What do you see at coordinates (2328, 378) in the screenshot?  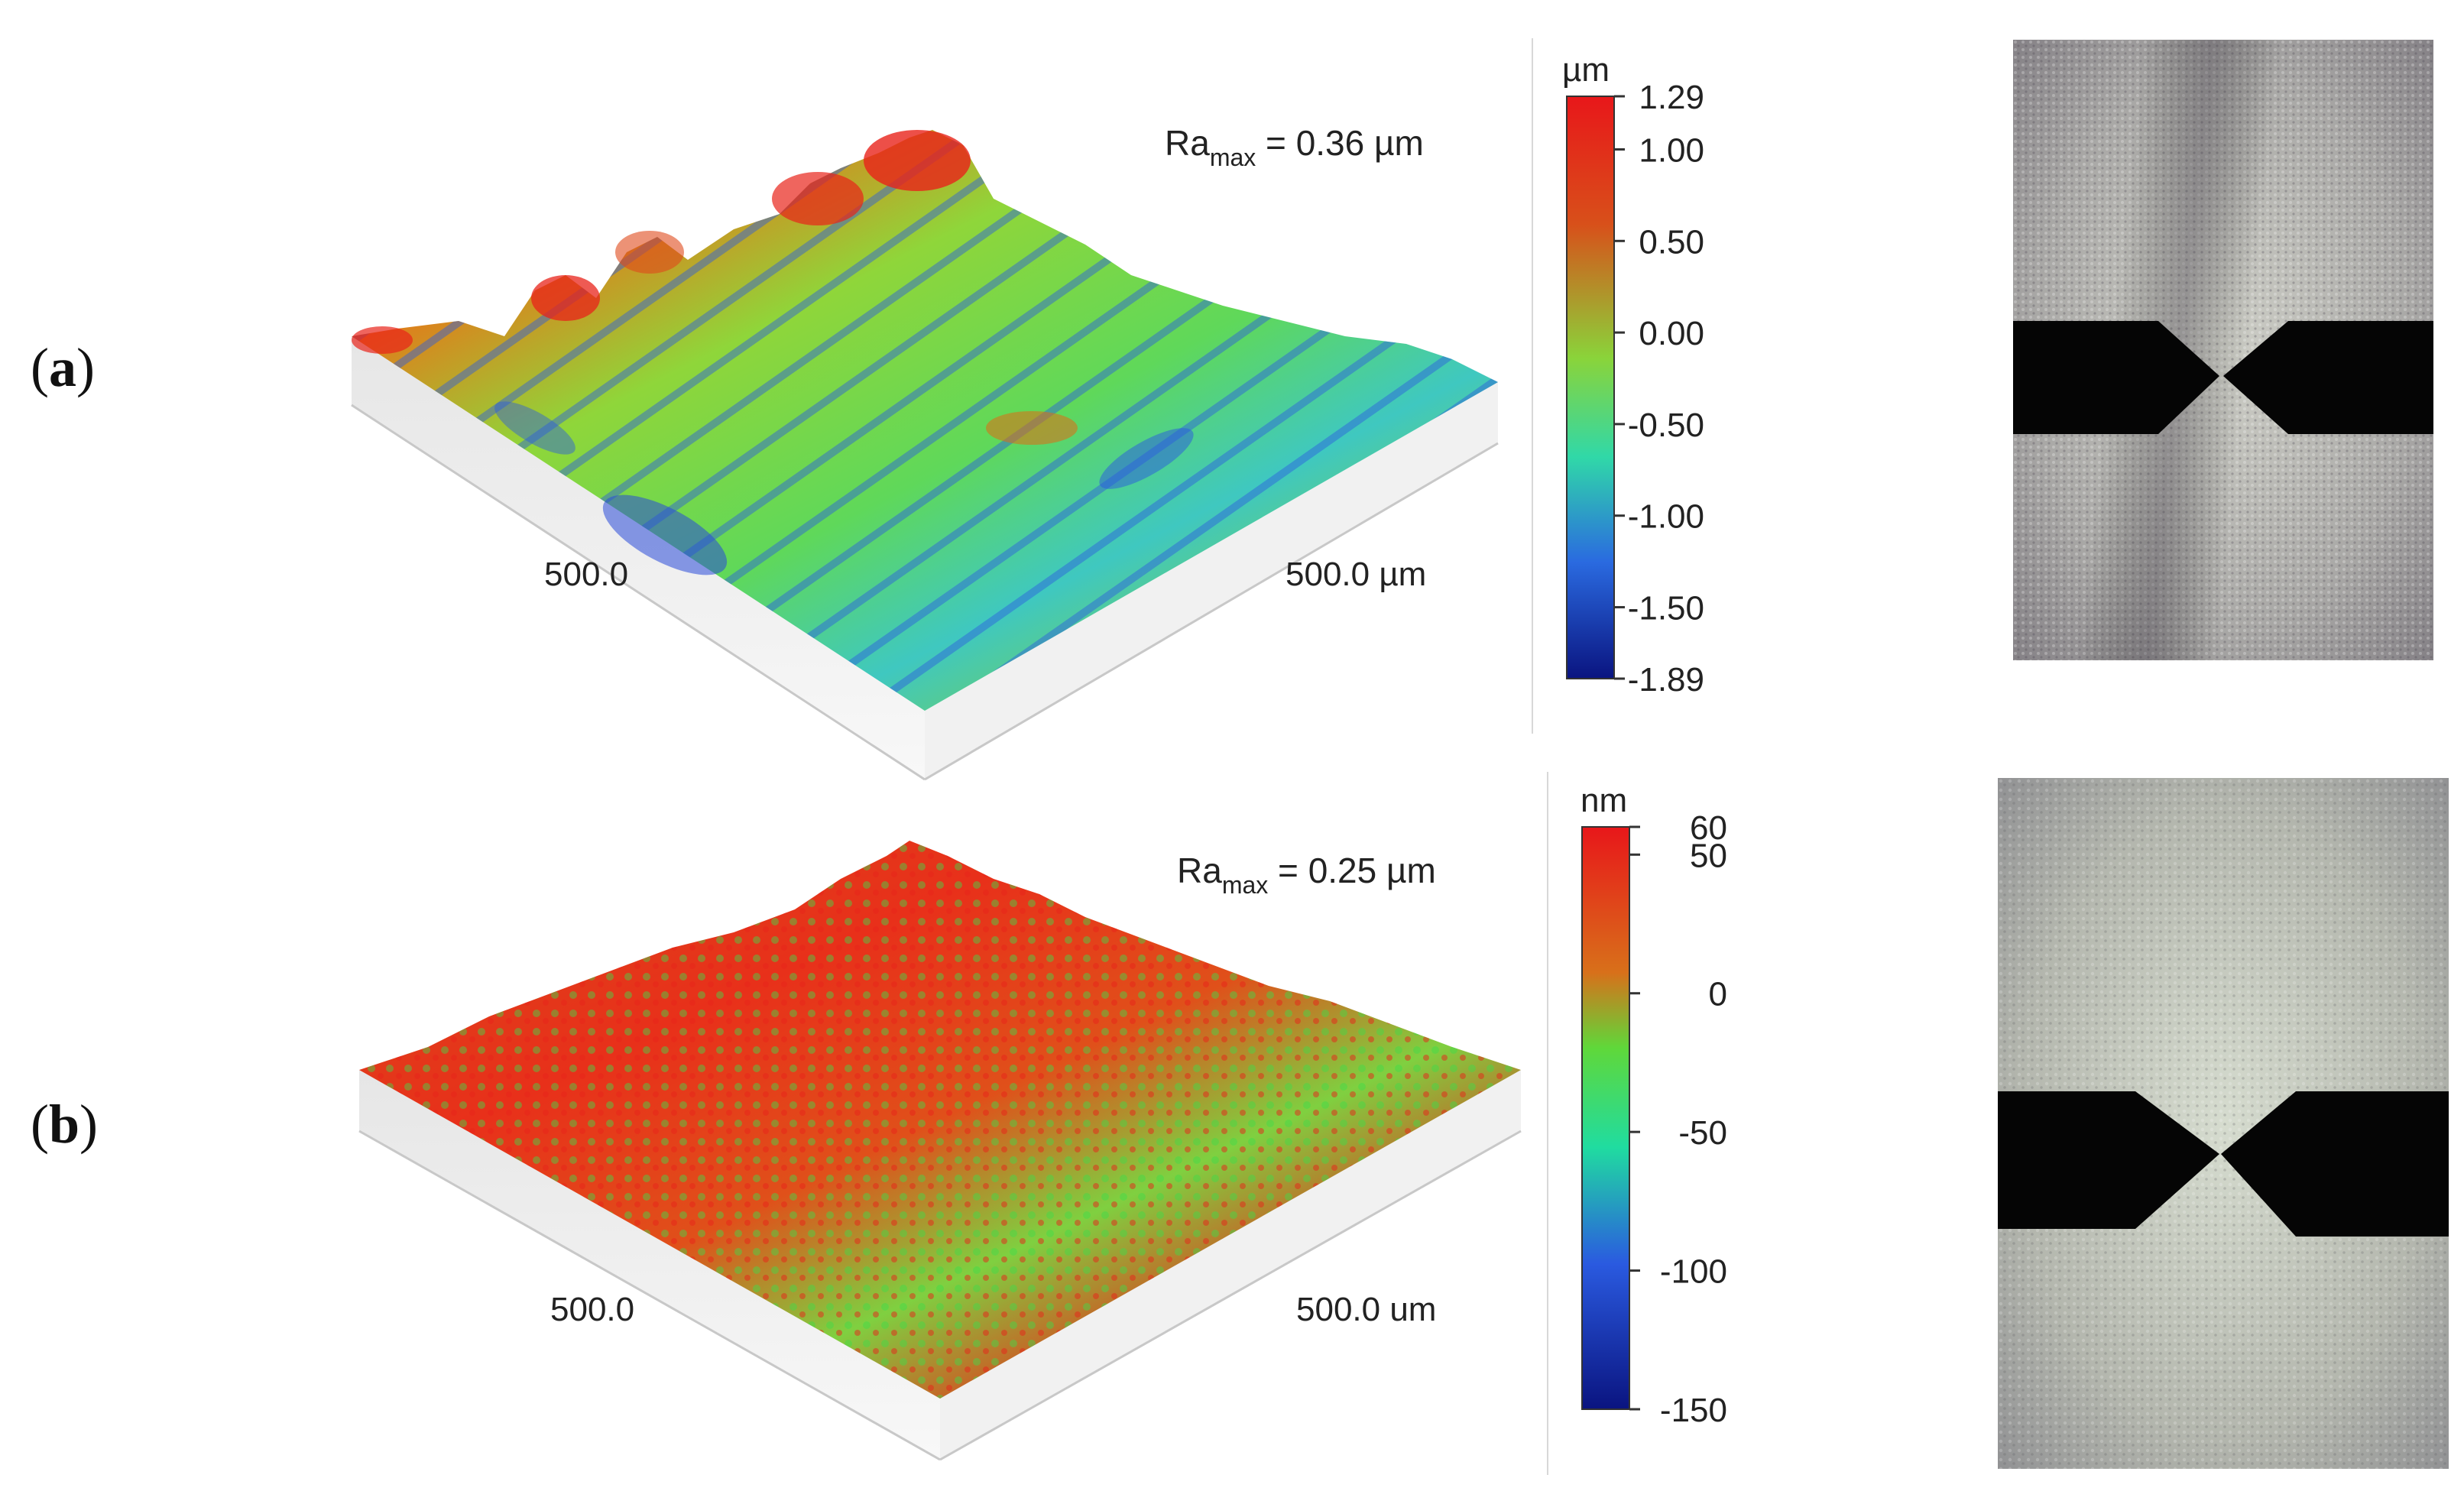 I see `probe-right-a` at bounding box center [2328, 378].